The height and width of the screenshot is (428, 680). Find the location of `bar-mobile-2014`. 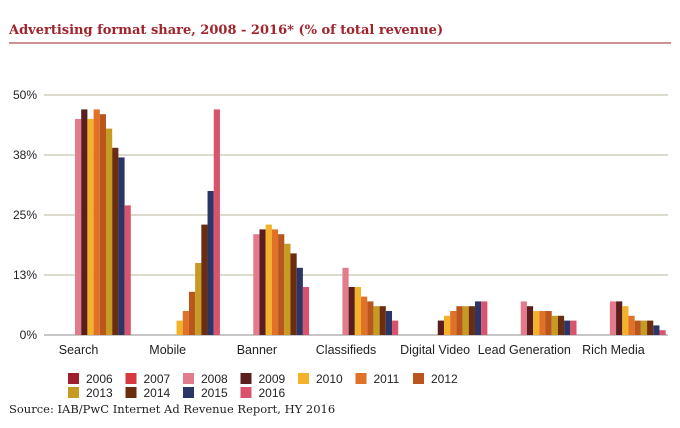

bar-mobile-2014 is located at coordinates (204, 279).